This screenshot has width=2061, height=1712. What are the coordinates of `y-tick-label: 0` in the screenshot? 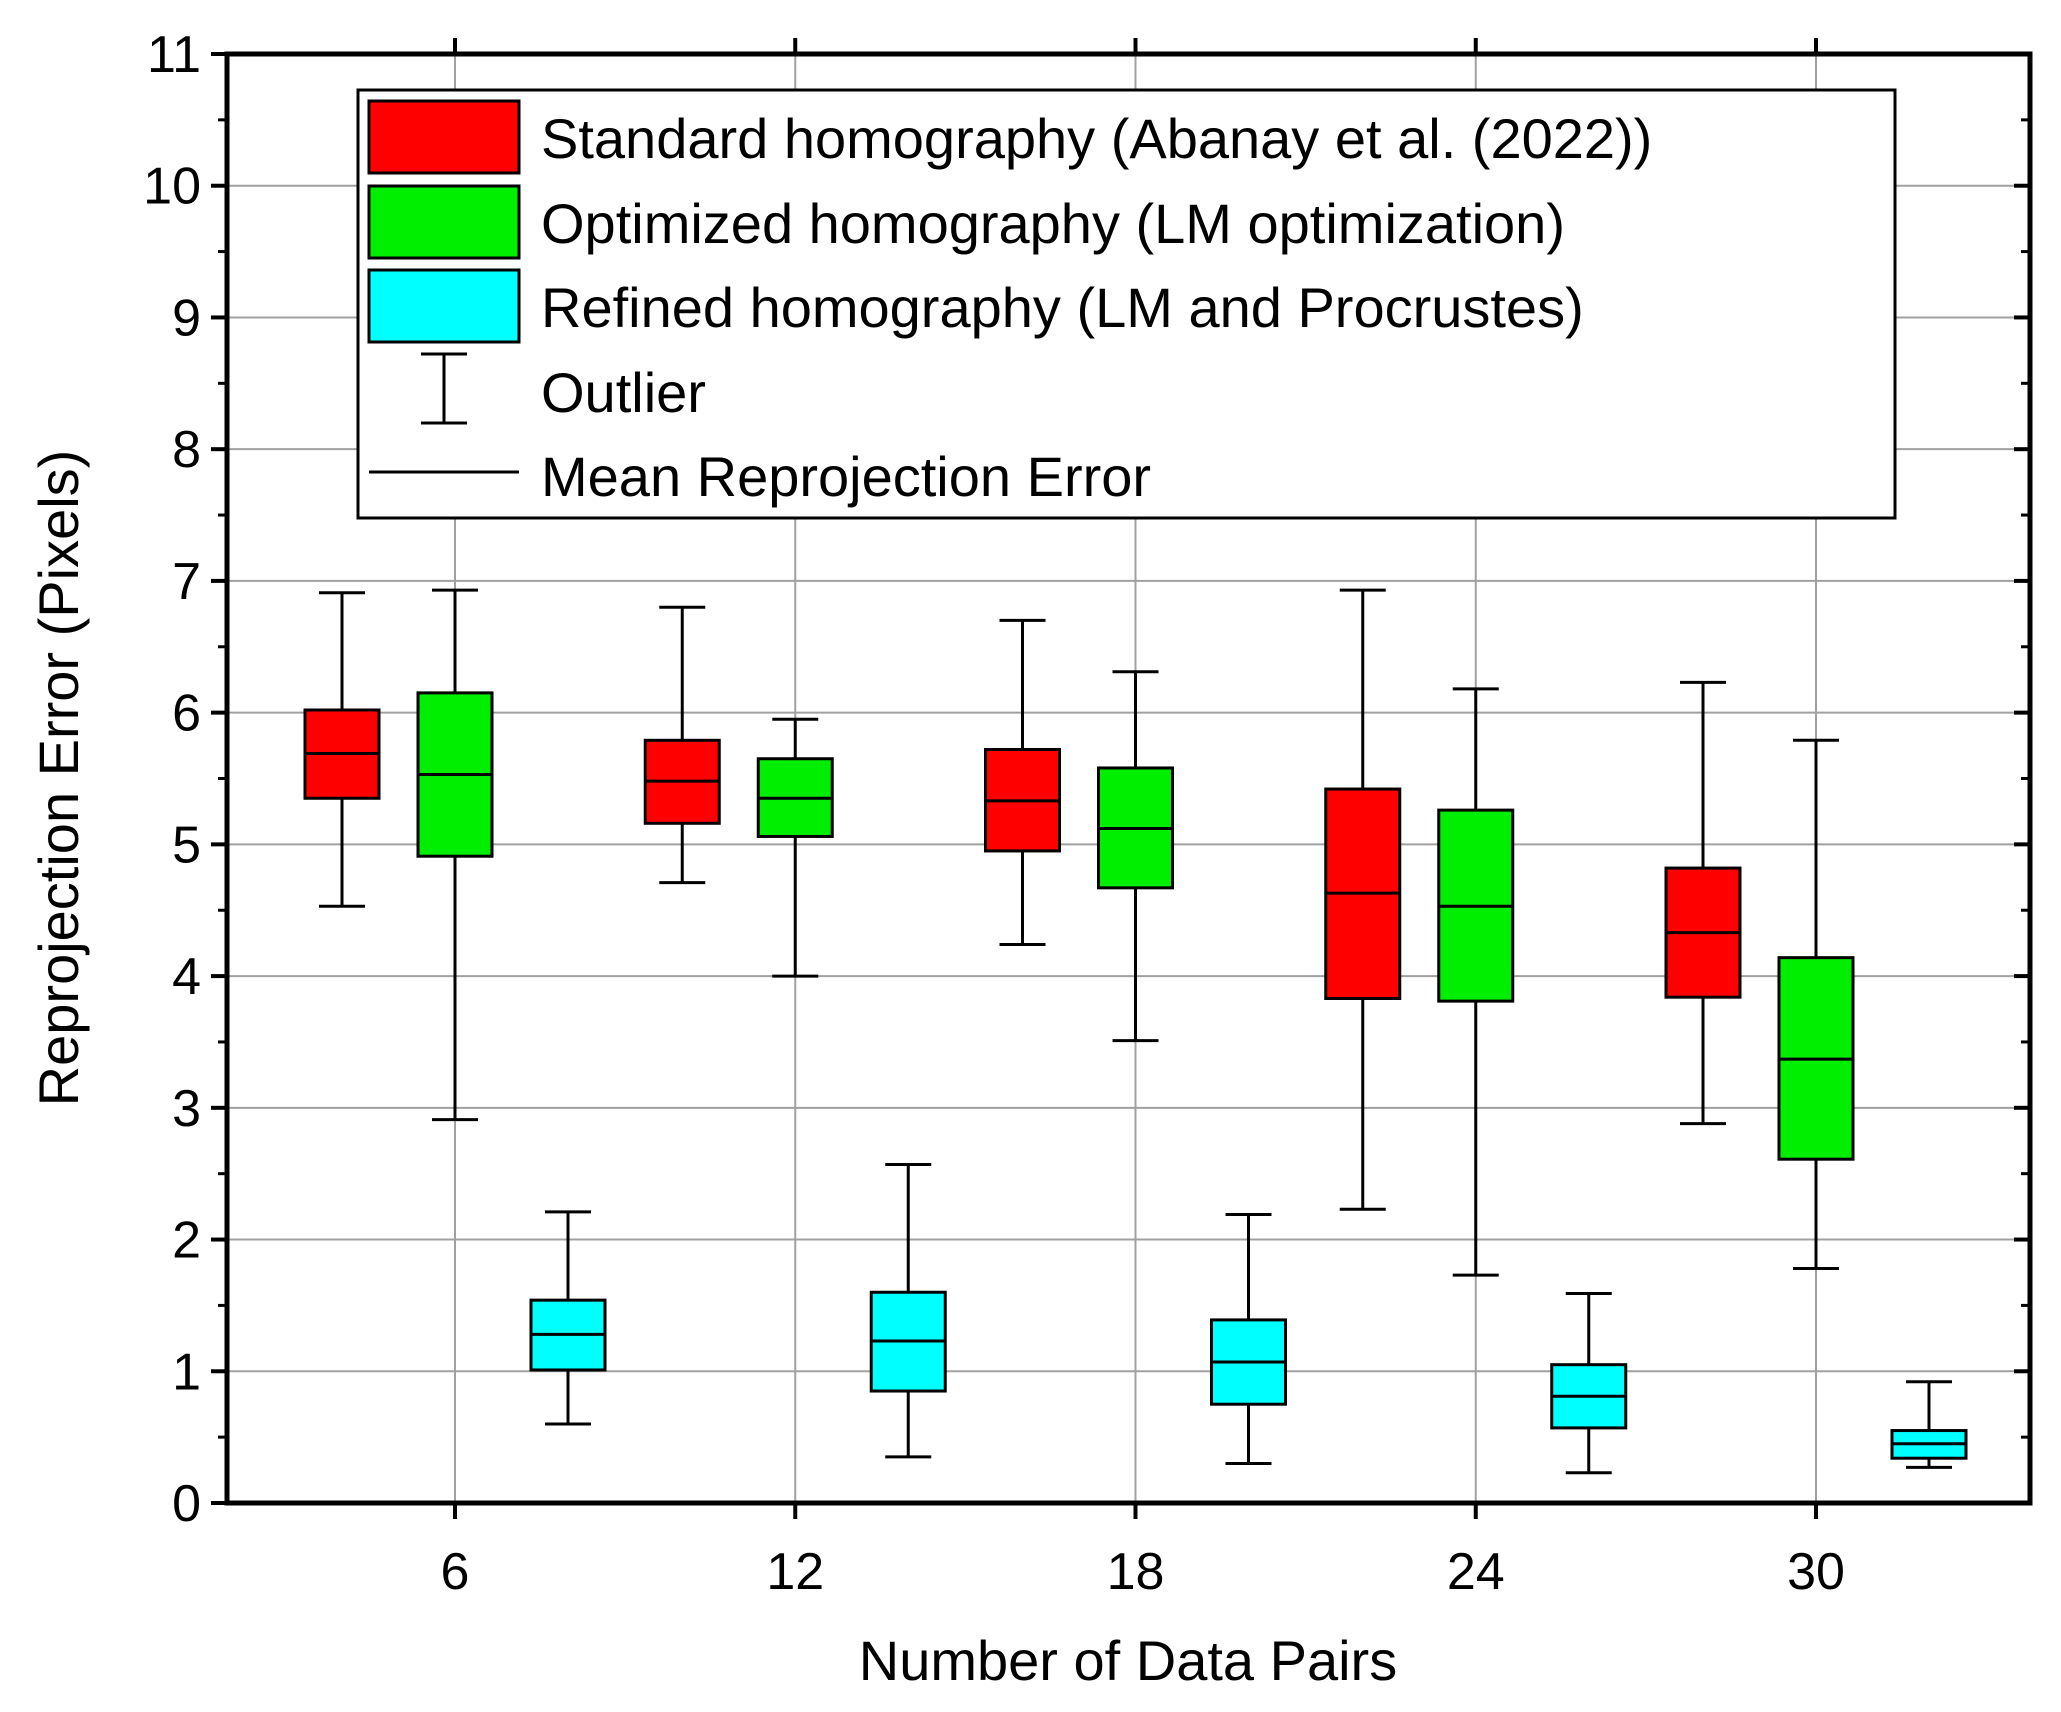 It's located at (186, 1504).